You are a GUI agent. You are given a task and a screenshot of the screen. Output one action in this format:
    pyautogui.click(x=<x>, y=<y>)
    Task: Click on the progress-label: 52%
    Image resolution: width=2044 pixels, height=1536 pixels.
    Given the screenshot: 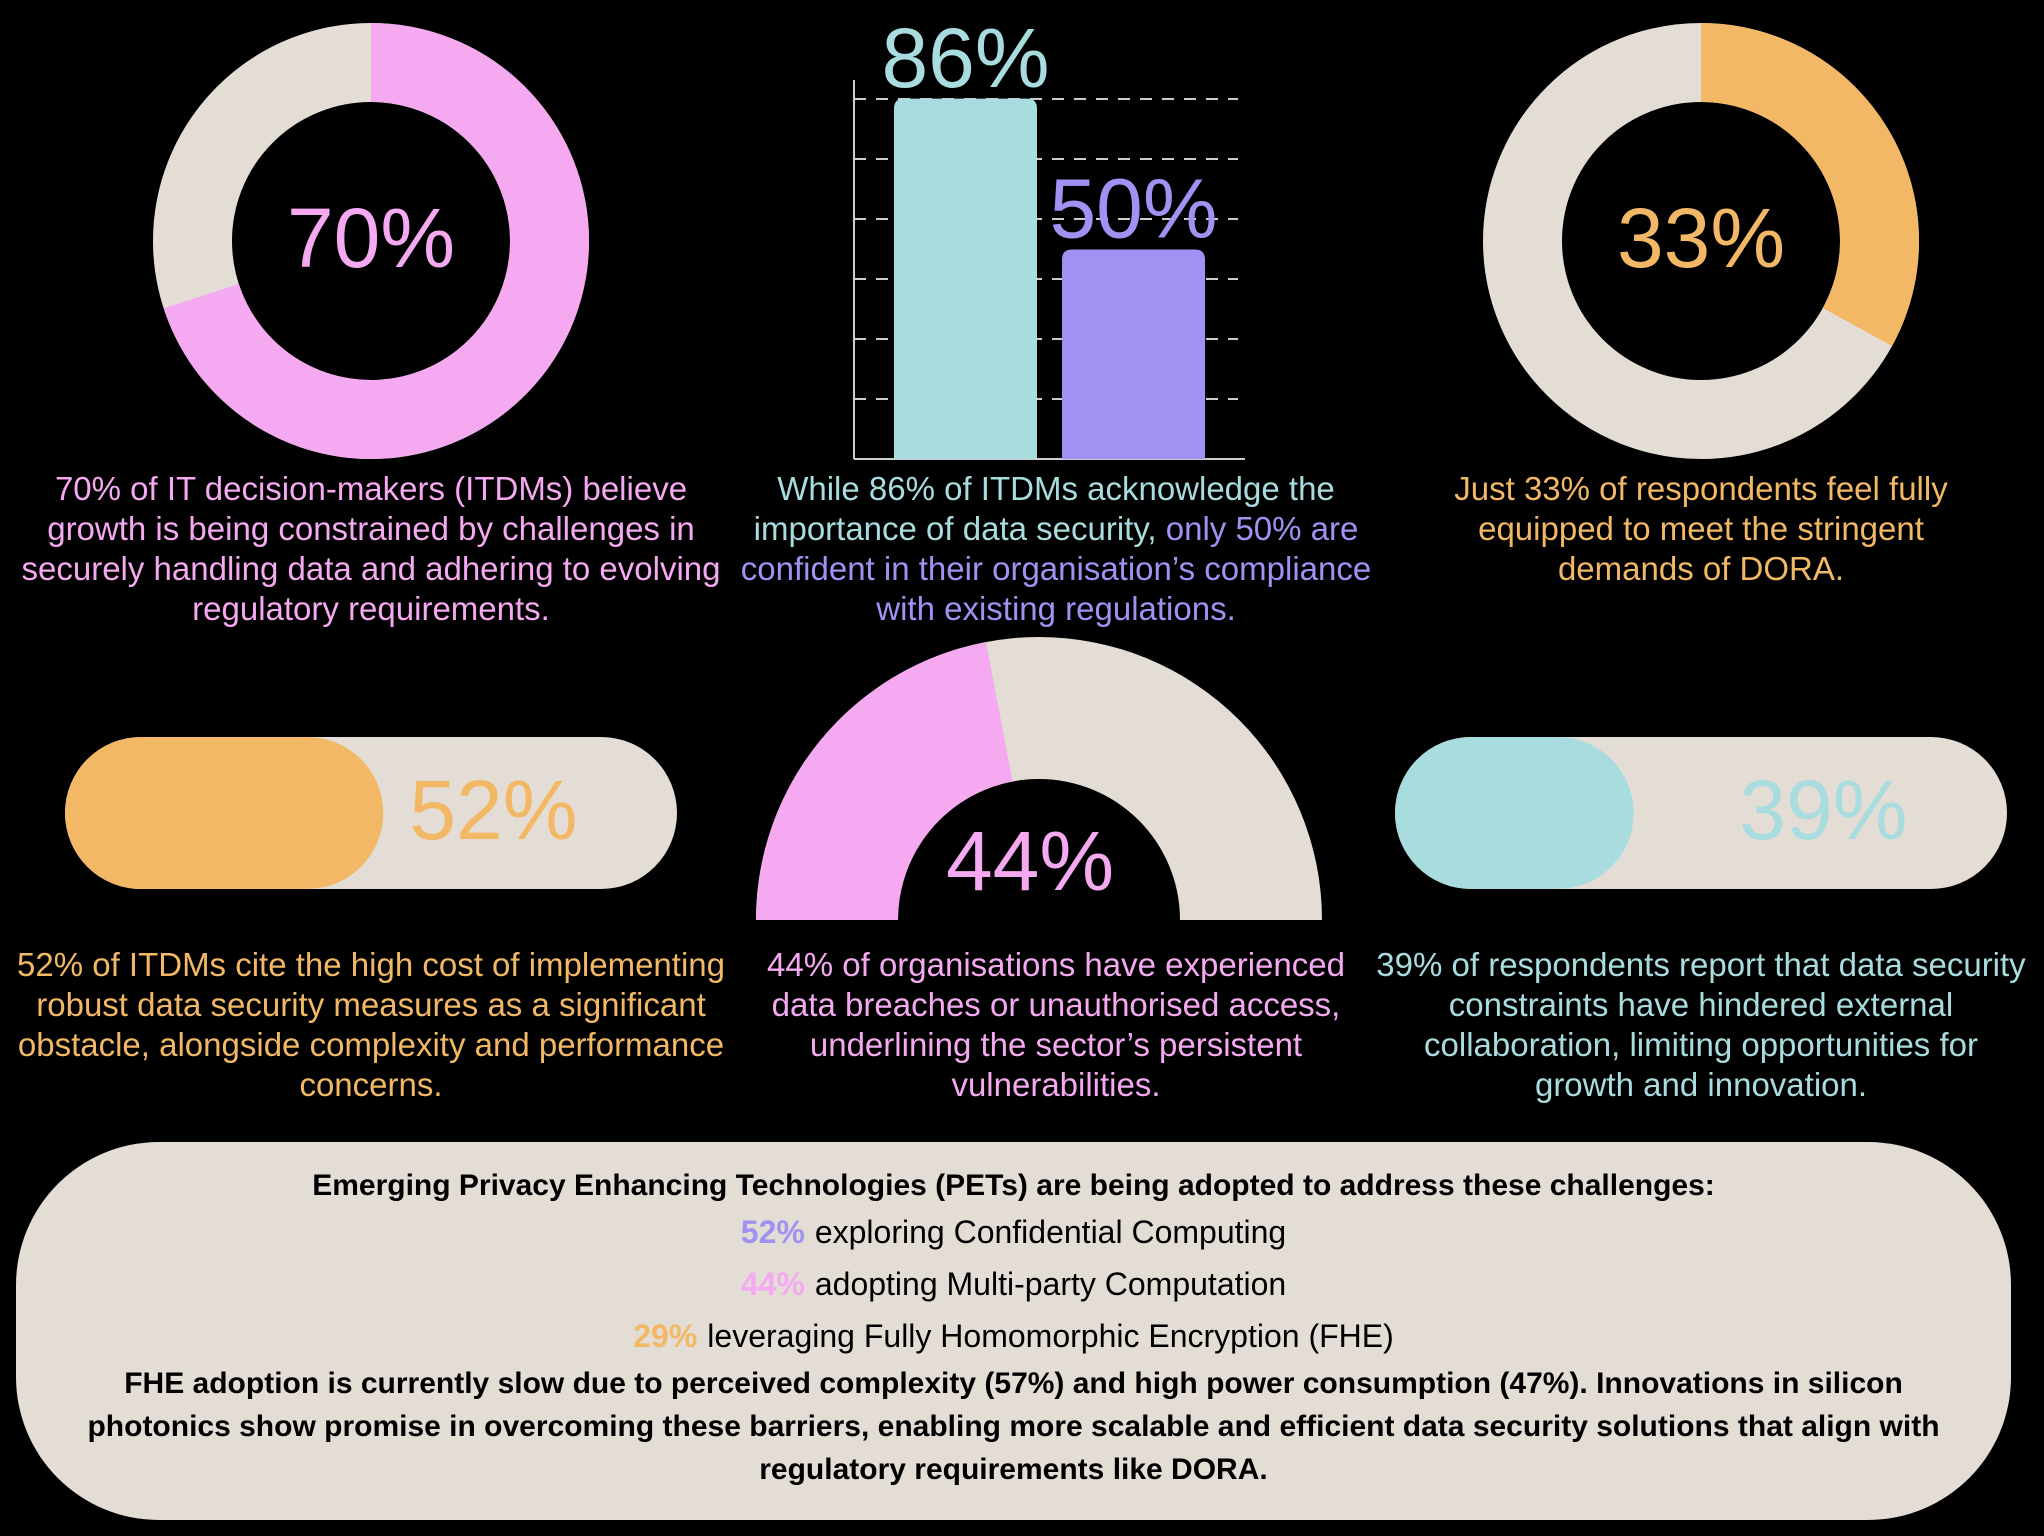 What is the action you would take?
    pyautogui.click(x=493, y=810)
    